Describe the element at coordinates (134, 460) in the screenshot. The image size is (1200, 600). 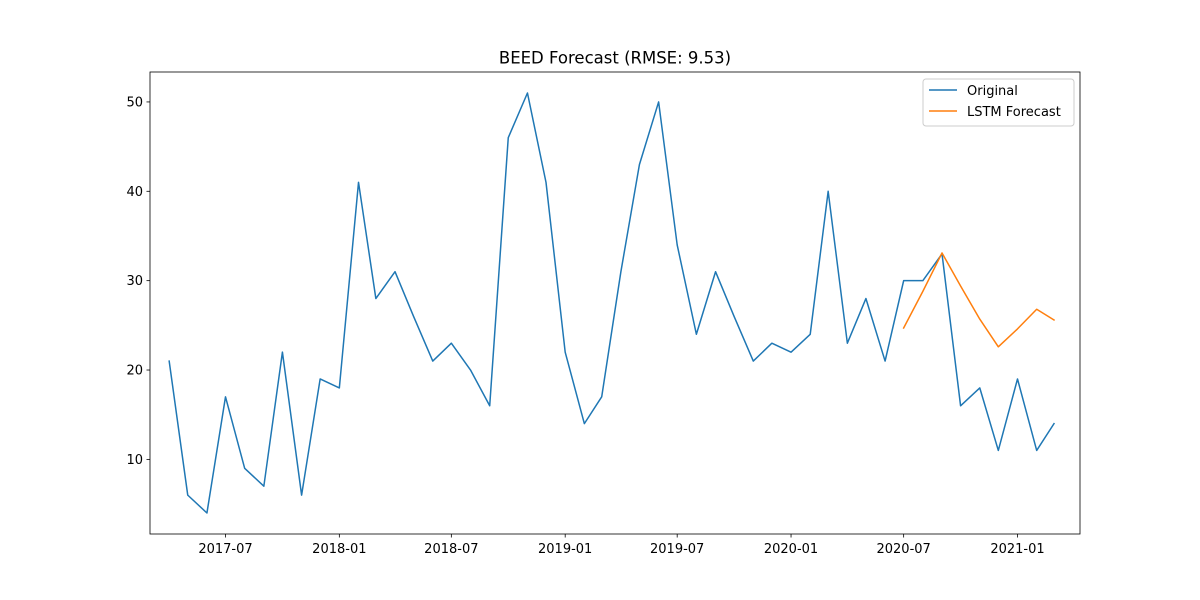
I see `y-tick-label: 10` at that location.